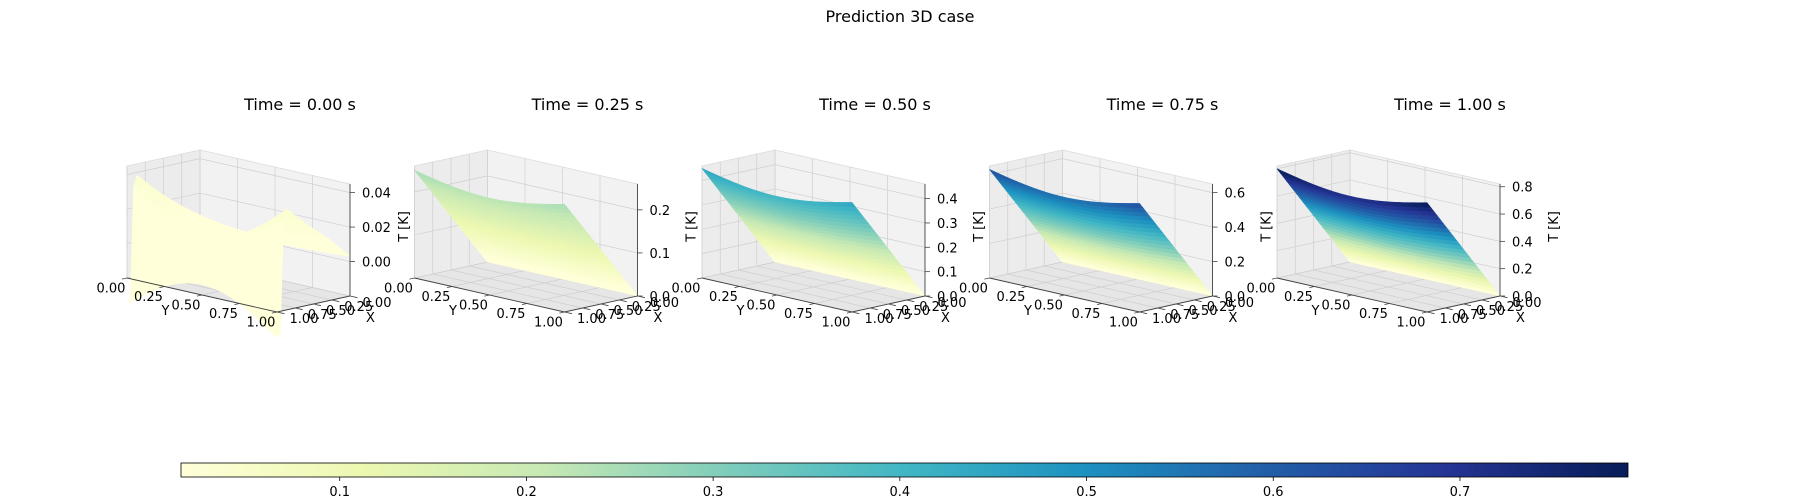 Image resolution: width=1800 pixels, height=500 pixels. I want to click on z-tick-label: 0.8, so click(1522, 188).